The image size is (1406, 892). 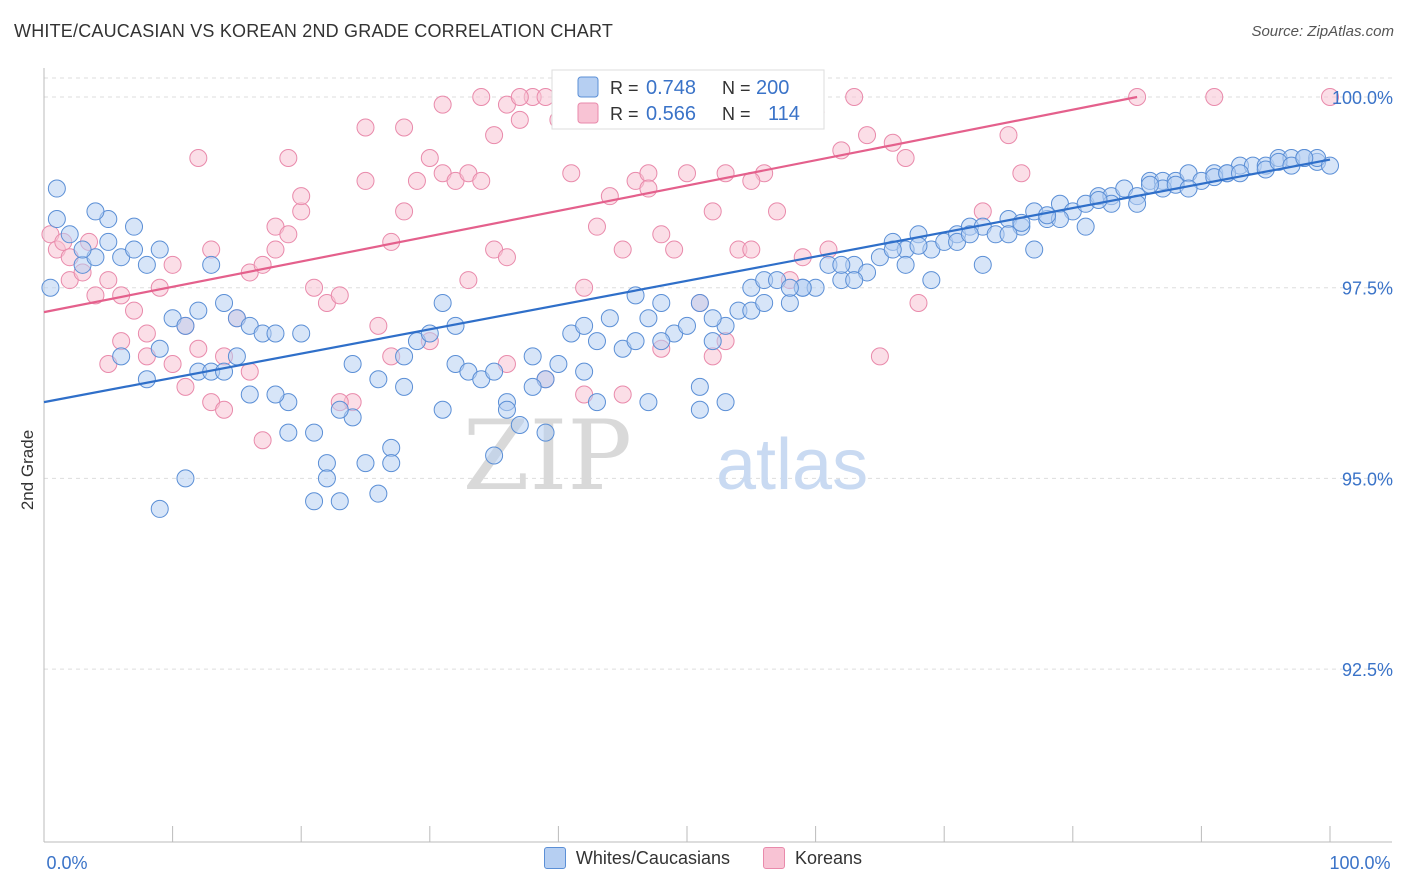 I want to click on x-tick-label: 100.0%, so click(x=1359, y=863).